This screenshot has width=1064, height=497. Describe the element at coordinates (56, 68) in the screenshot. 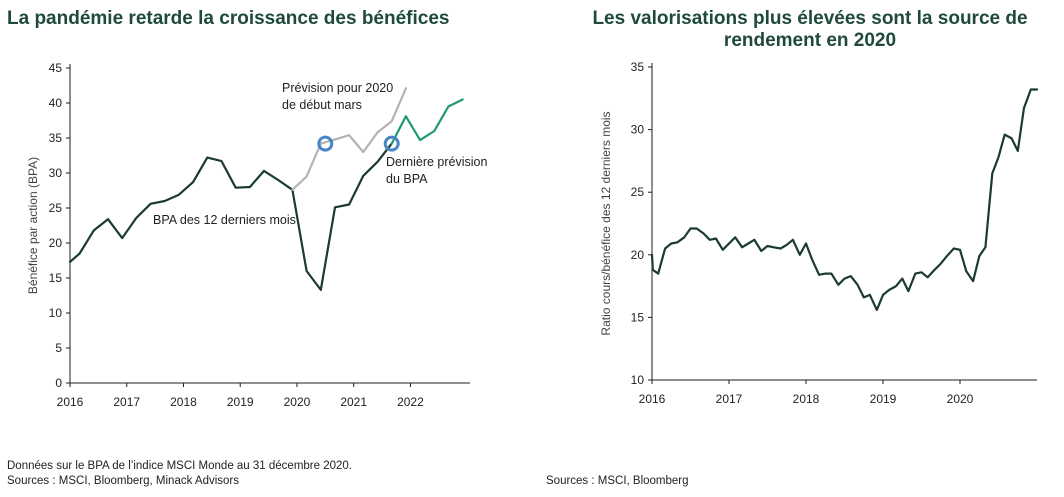

I see `left-y-tick-label: 45` at that location.